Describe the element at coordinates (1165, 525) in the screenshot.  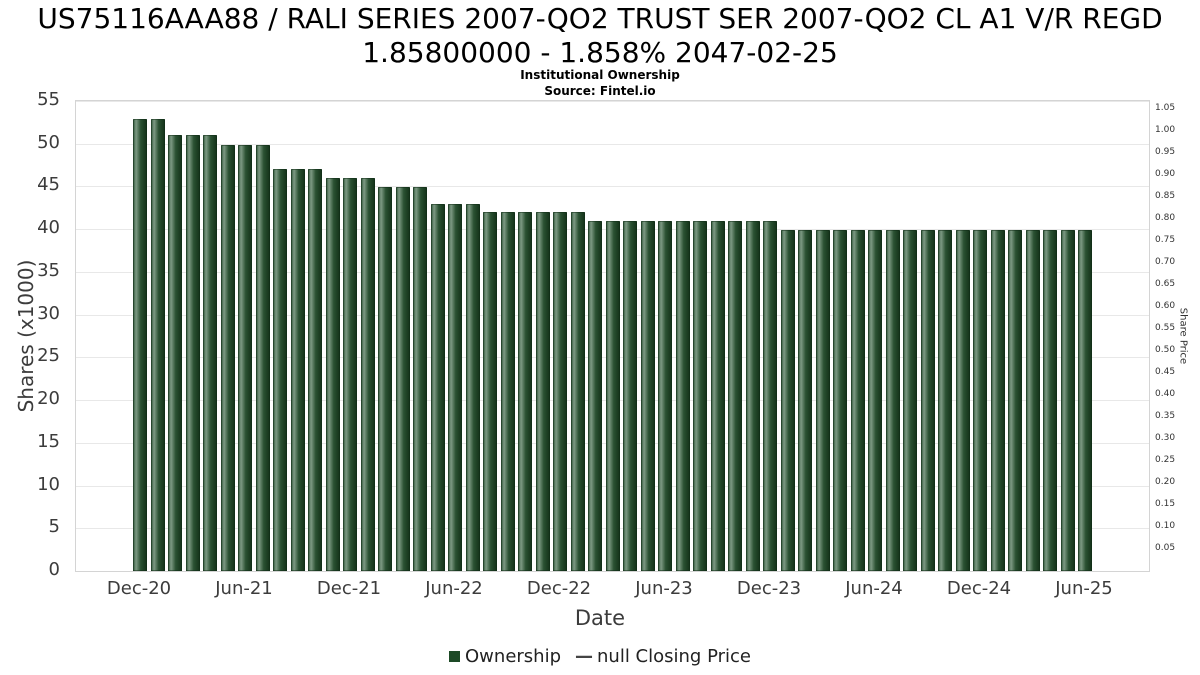
I see `y-axis-tick-right: 0.10` at that location.